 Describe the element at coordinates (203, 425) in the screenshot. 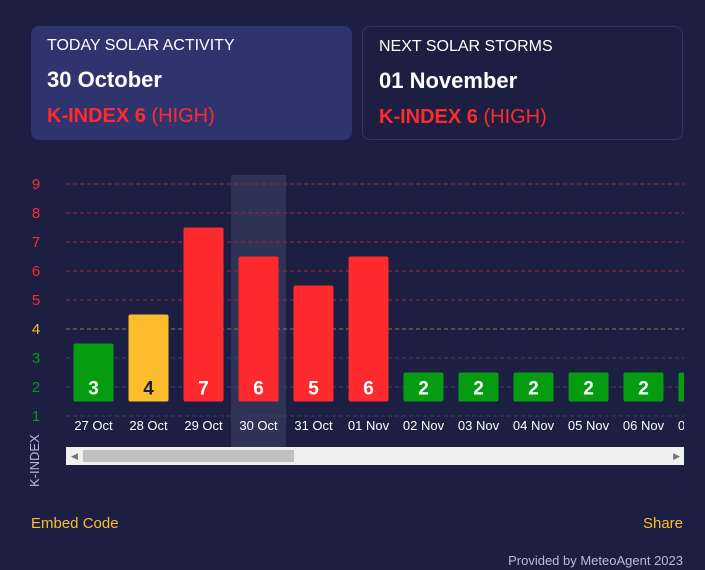

I see `x-tick-label: 29 Oct` at that location.